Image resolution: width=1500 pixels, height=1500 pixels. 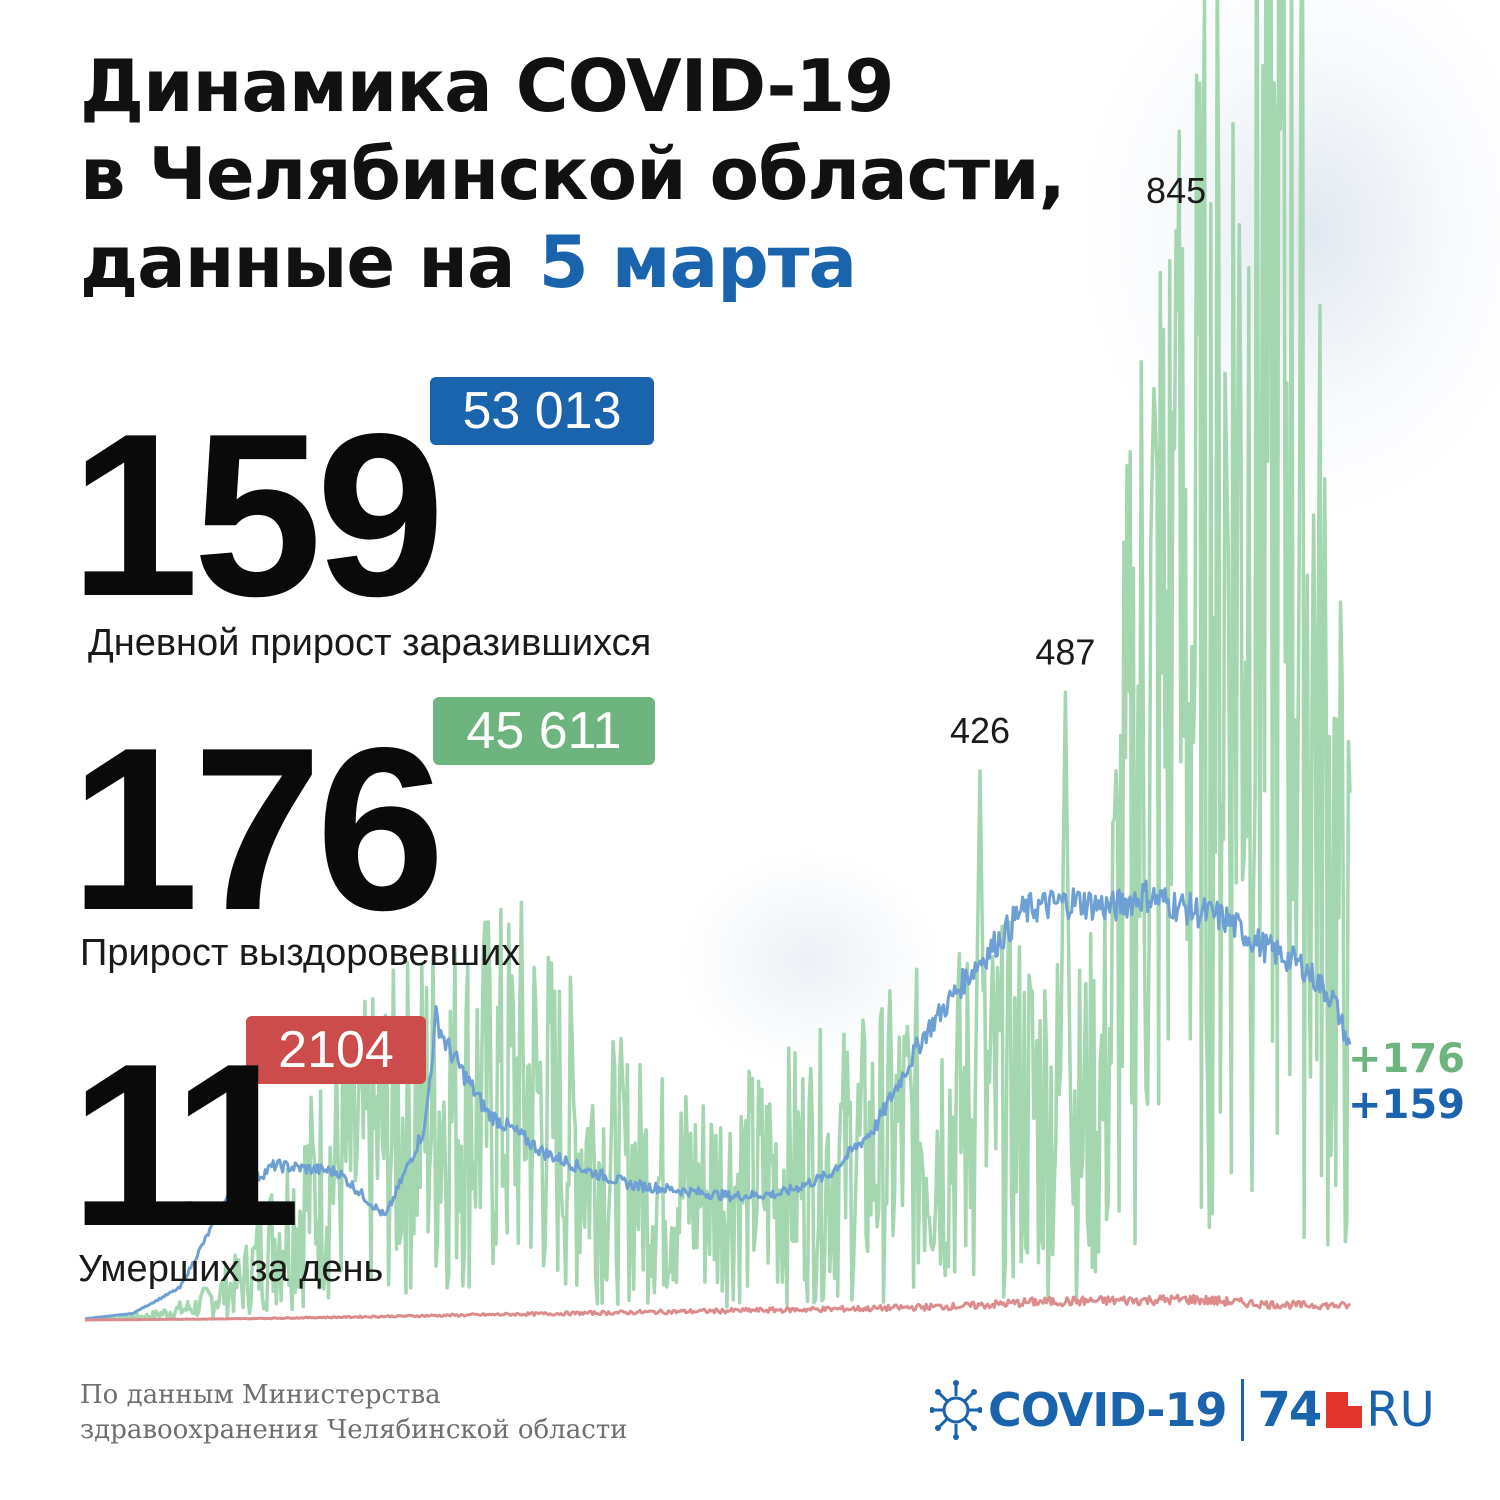 What do you see at coordinates (544, 731) in the screenshot?
I see `recovered-total-badge: 45 611` at bounding box center [544, 731].